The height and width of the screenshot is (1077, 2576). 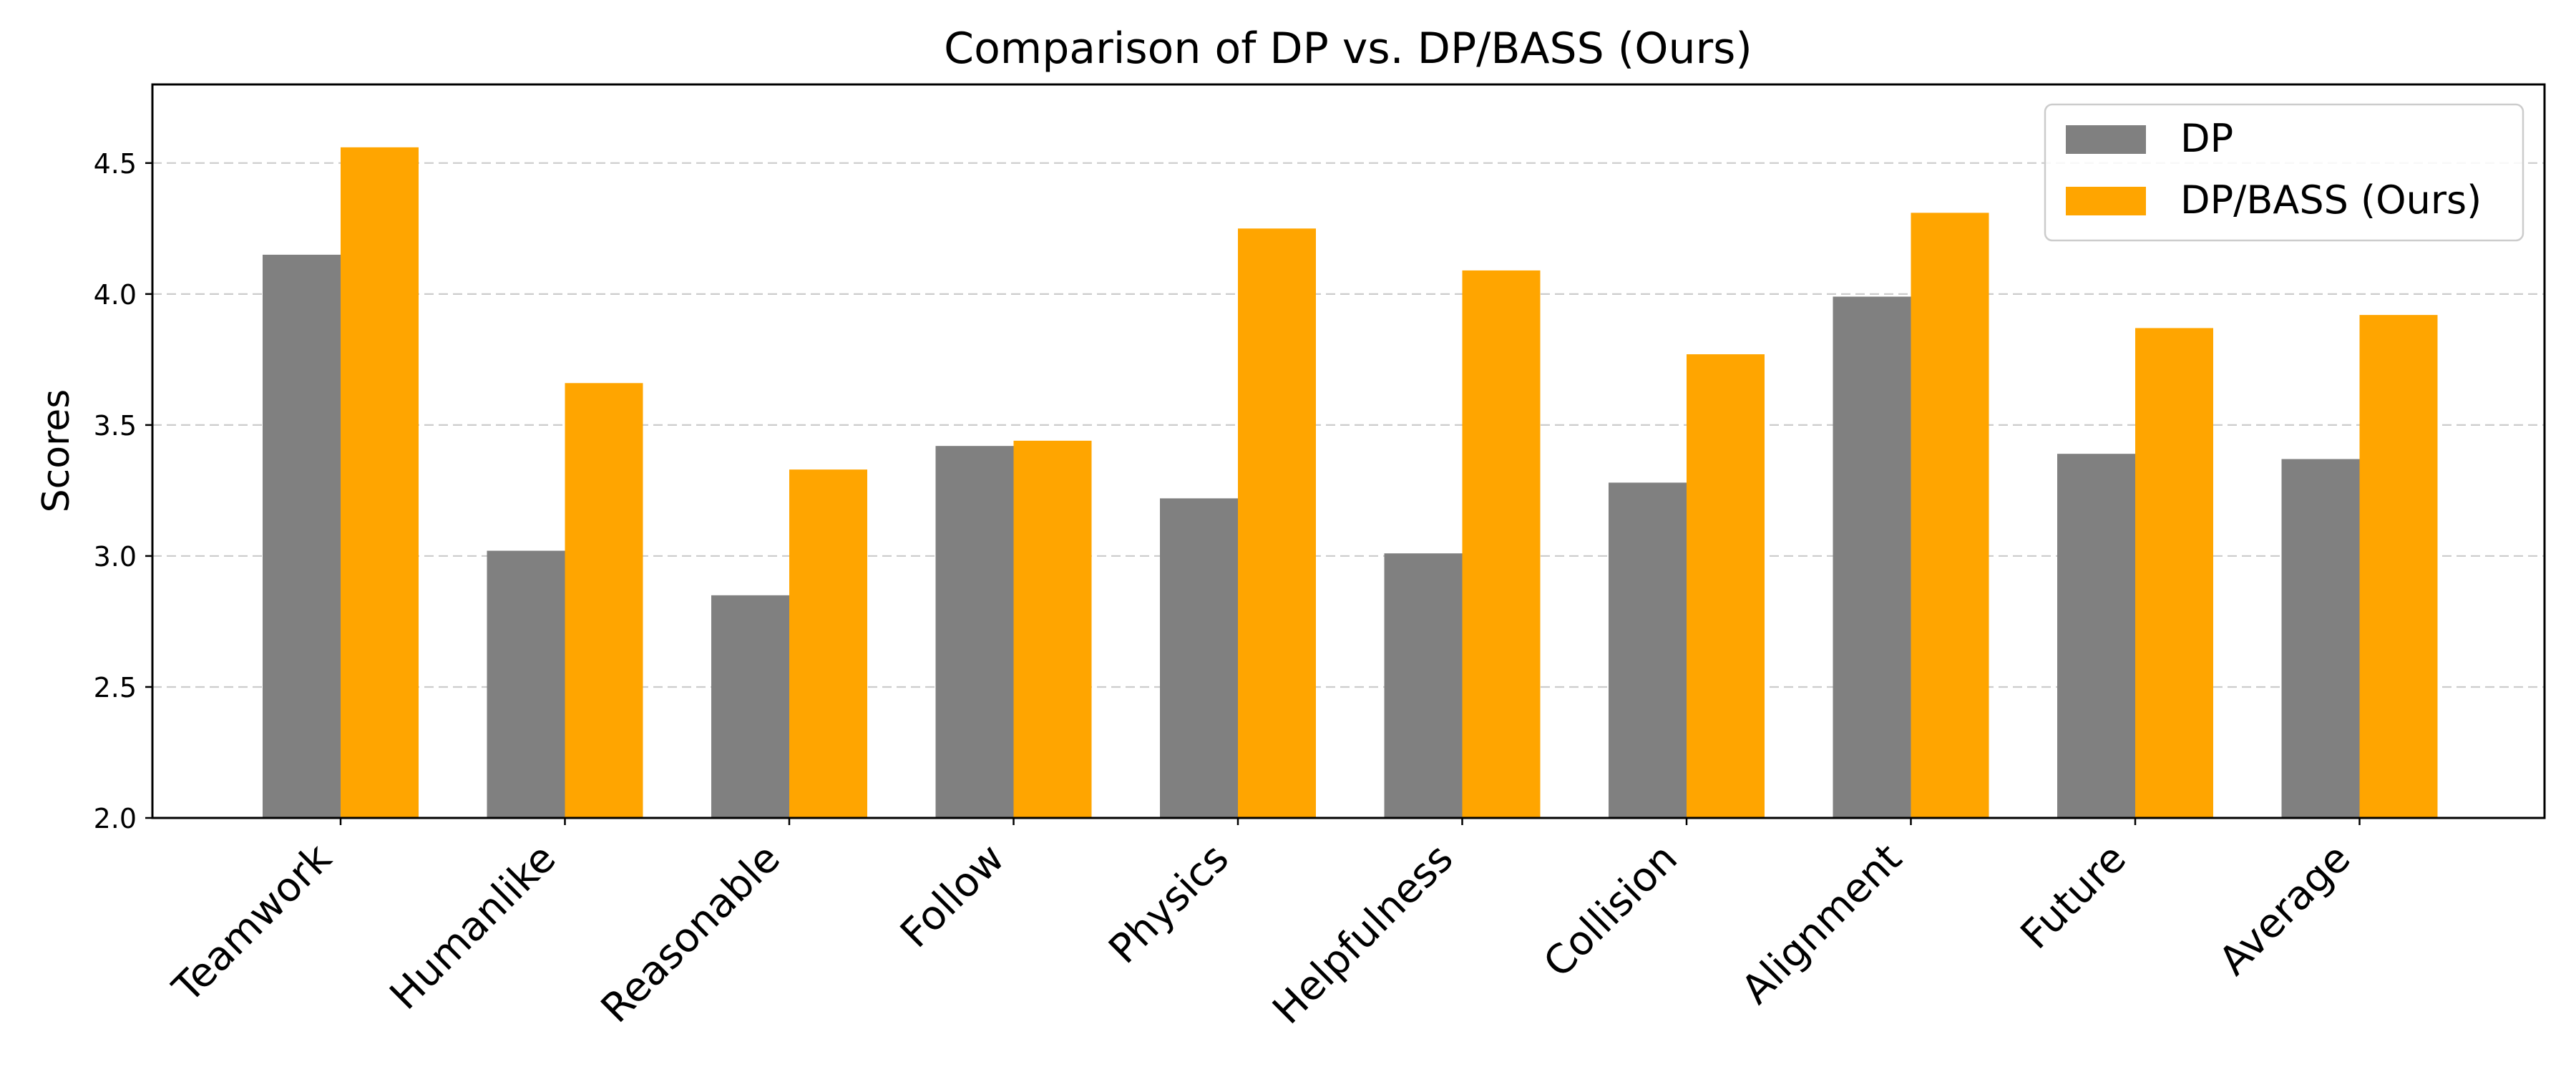 What do you see at coordinates (302, 536) in the screenshot?
I see `bar-dp-teamwork` at bounding box center [302, 536].